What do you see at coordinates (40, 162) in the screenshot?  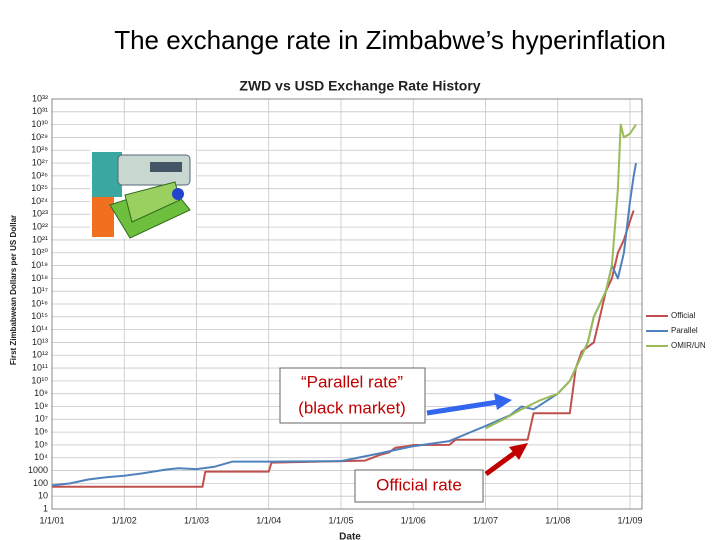 I see `y-tick-label: 10²⁷` at bounding box center [40, 162].